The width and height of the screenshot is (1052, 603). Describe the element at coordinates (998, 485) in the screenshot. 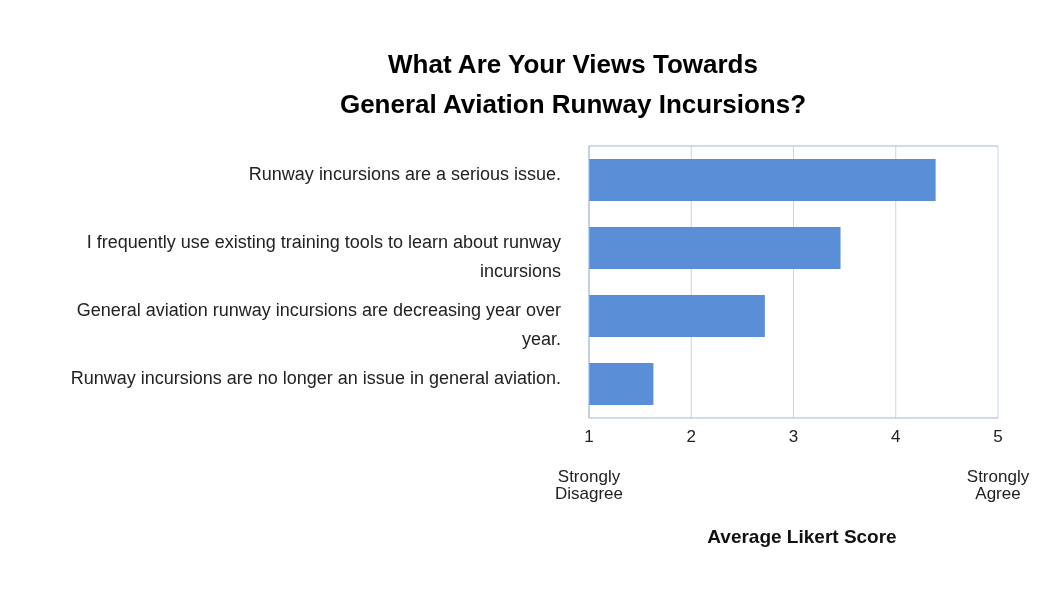

I see `text: Strongly Agree` at that location.